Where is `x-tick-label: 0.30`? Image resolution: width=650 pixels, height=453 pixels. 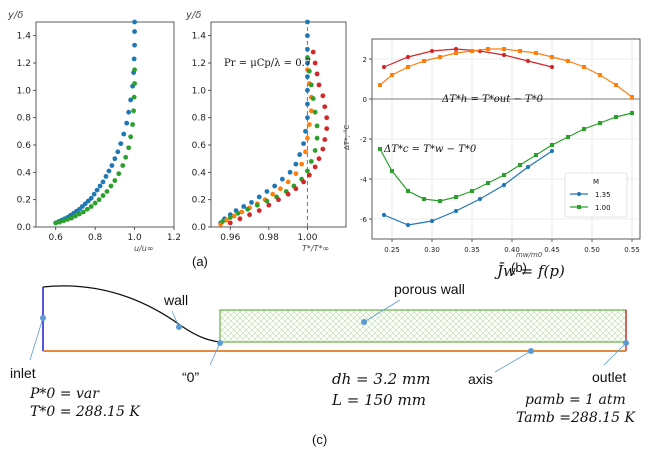 x-tick-label: 0.30 is located at coordinates (432, 250).